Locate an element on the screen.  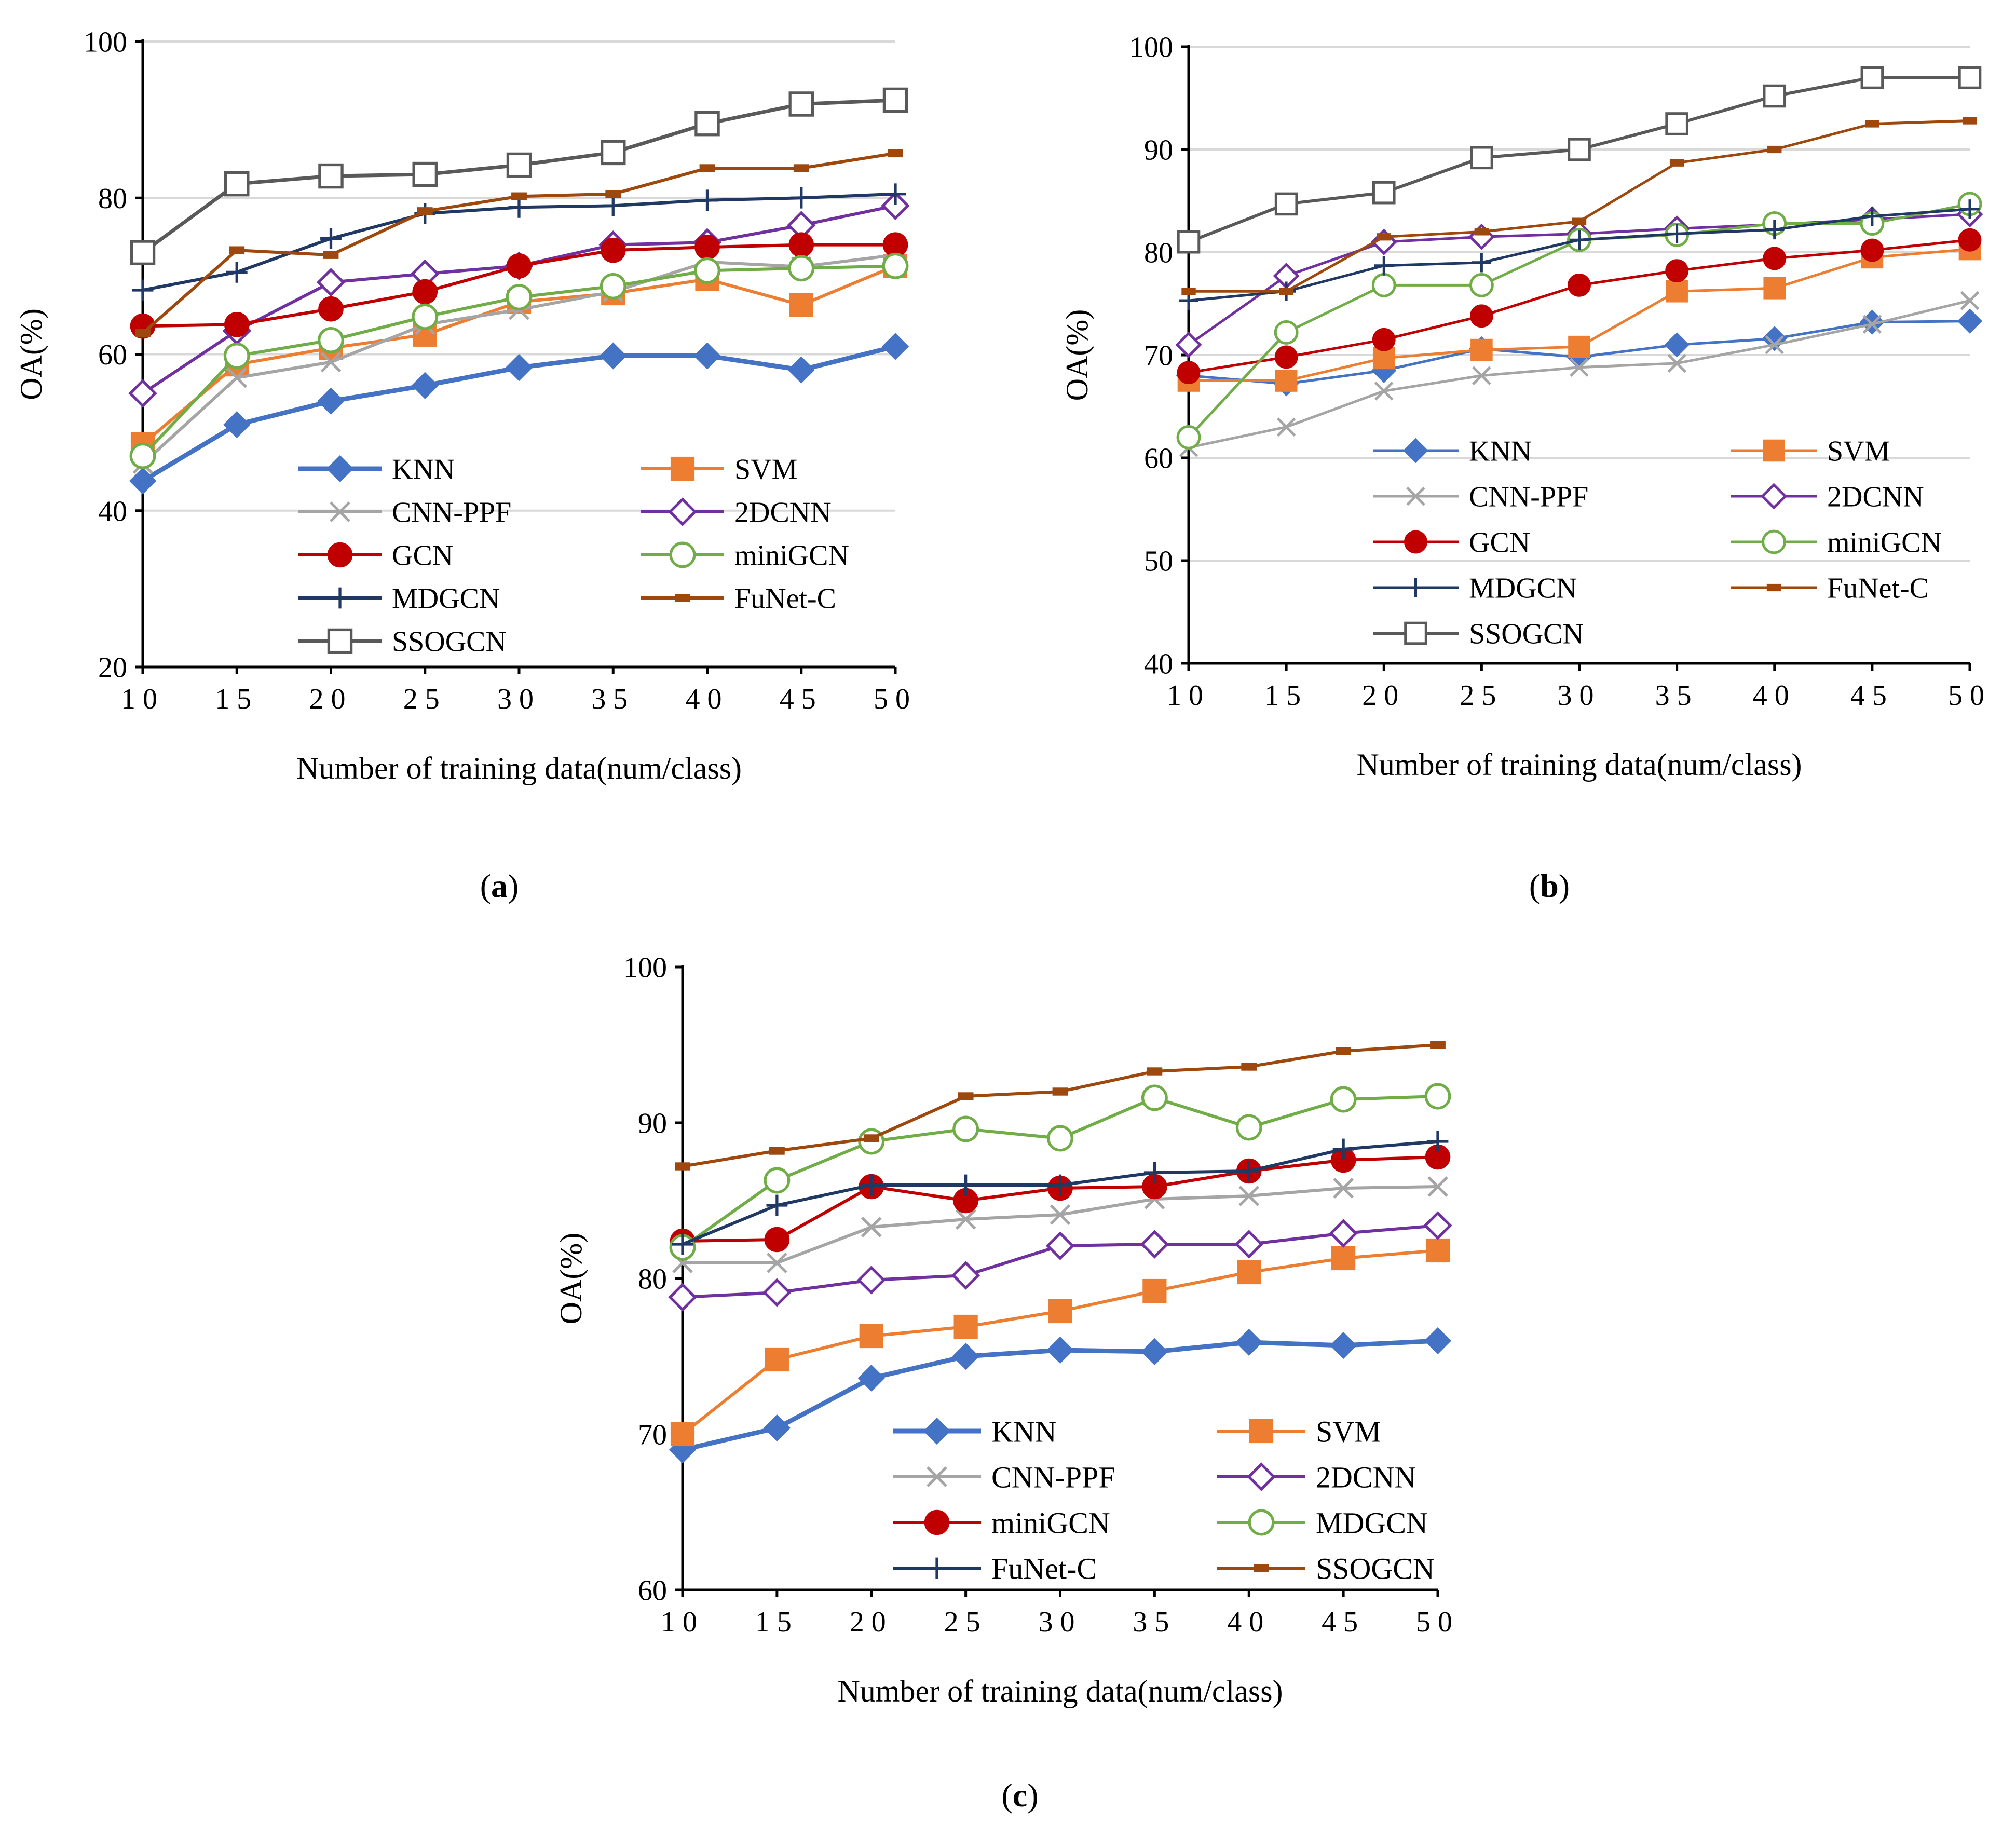
legend-label: FuNet-C is located at coordinates (785, 599).